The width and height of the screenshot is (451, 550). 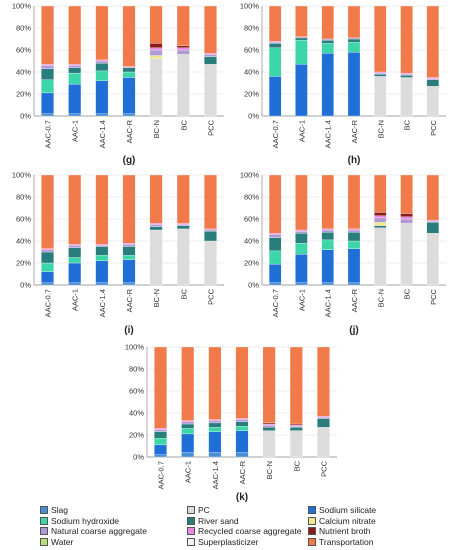 I want to click on legend-label: River sand, so click(x=218, y=520).